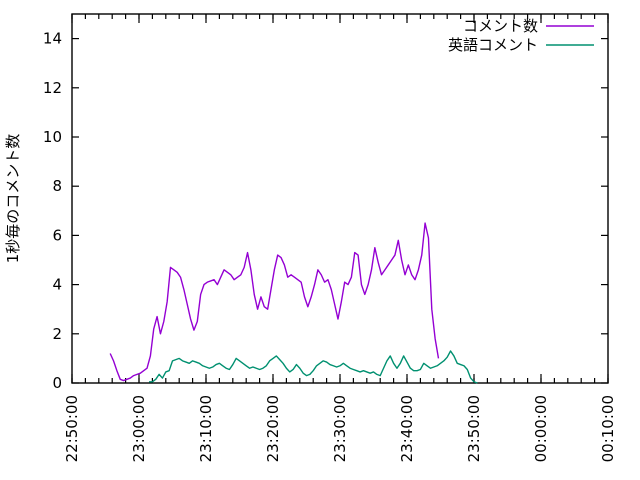 The width and height of the screenshot is (640, 480). Describe the element at coordinates (57, 383) in the screenshot. I see `y-tick-label: 0` at that location.